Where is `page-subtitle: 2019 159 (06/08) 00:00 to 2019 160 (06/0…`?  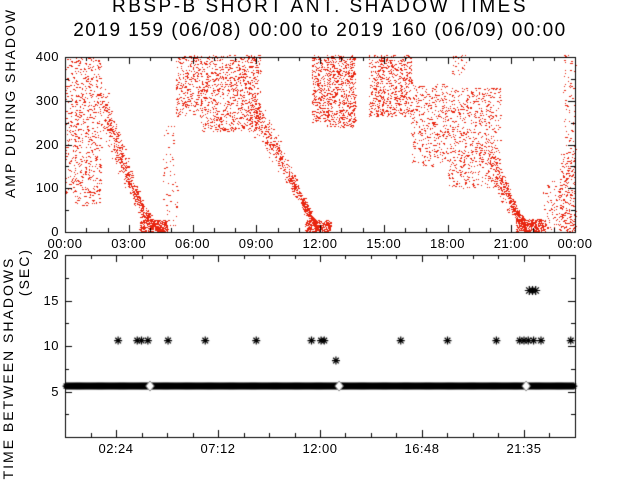 page-subtitle: 2019 159 (06/08) 00:00 to 2019 160 (06/0… is located at coordinates (320, 30).